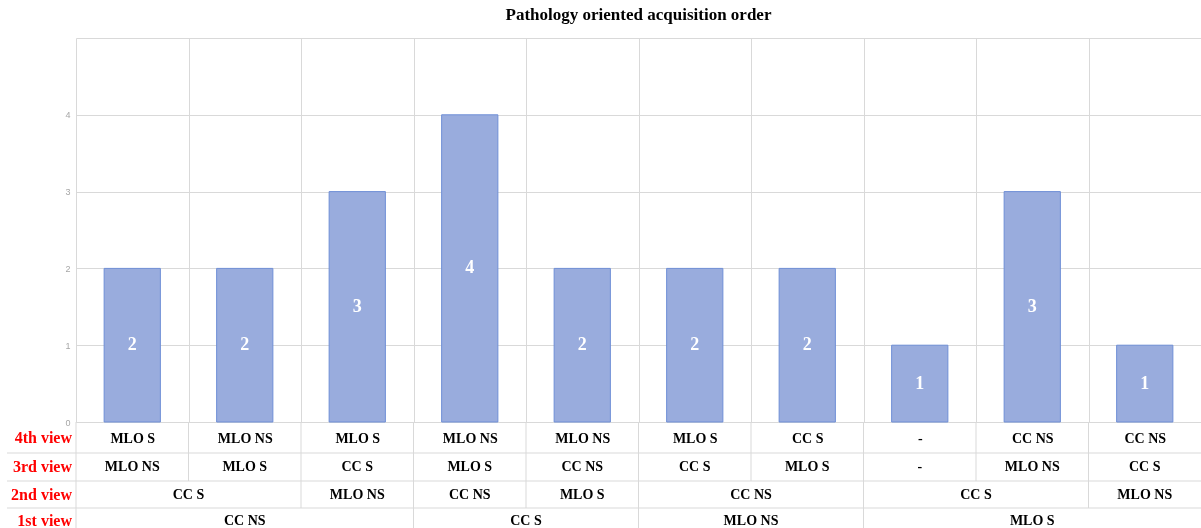  Describe the element at coordinates (68, 345) in the screenshot. I see `y-tick-label: 1` at that location.